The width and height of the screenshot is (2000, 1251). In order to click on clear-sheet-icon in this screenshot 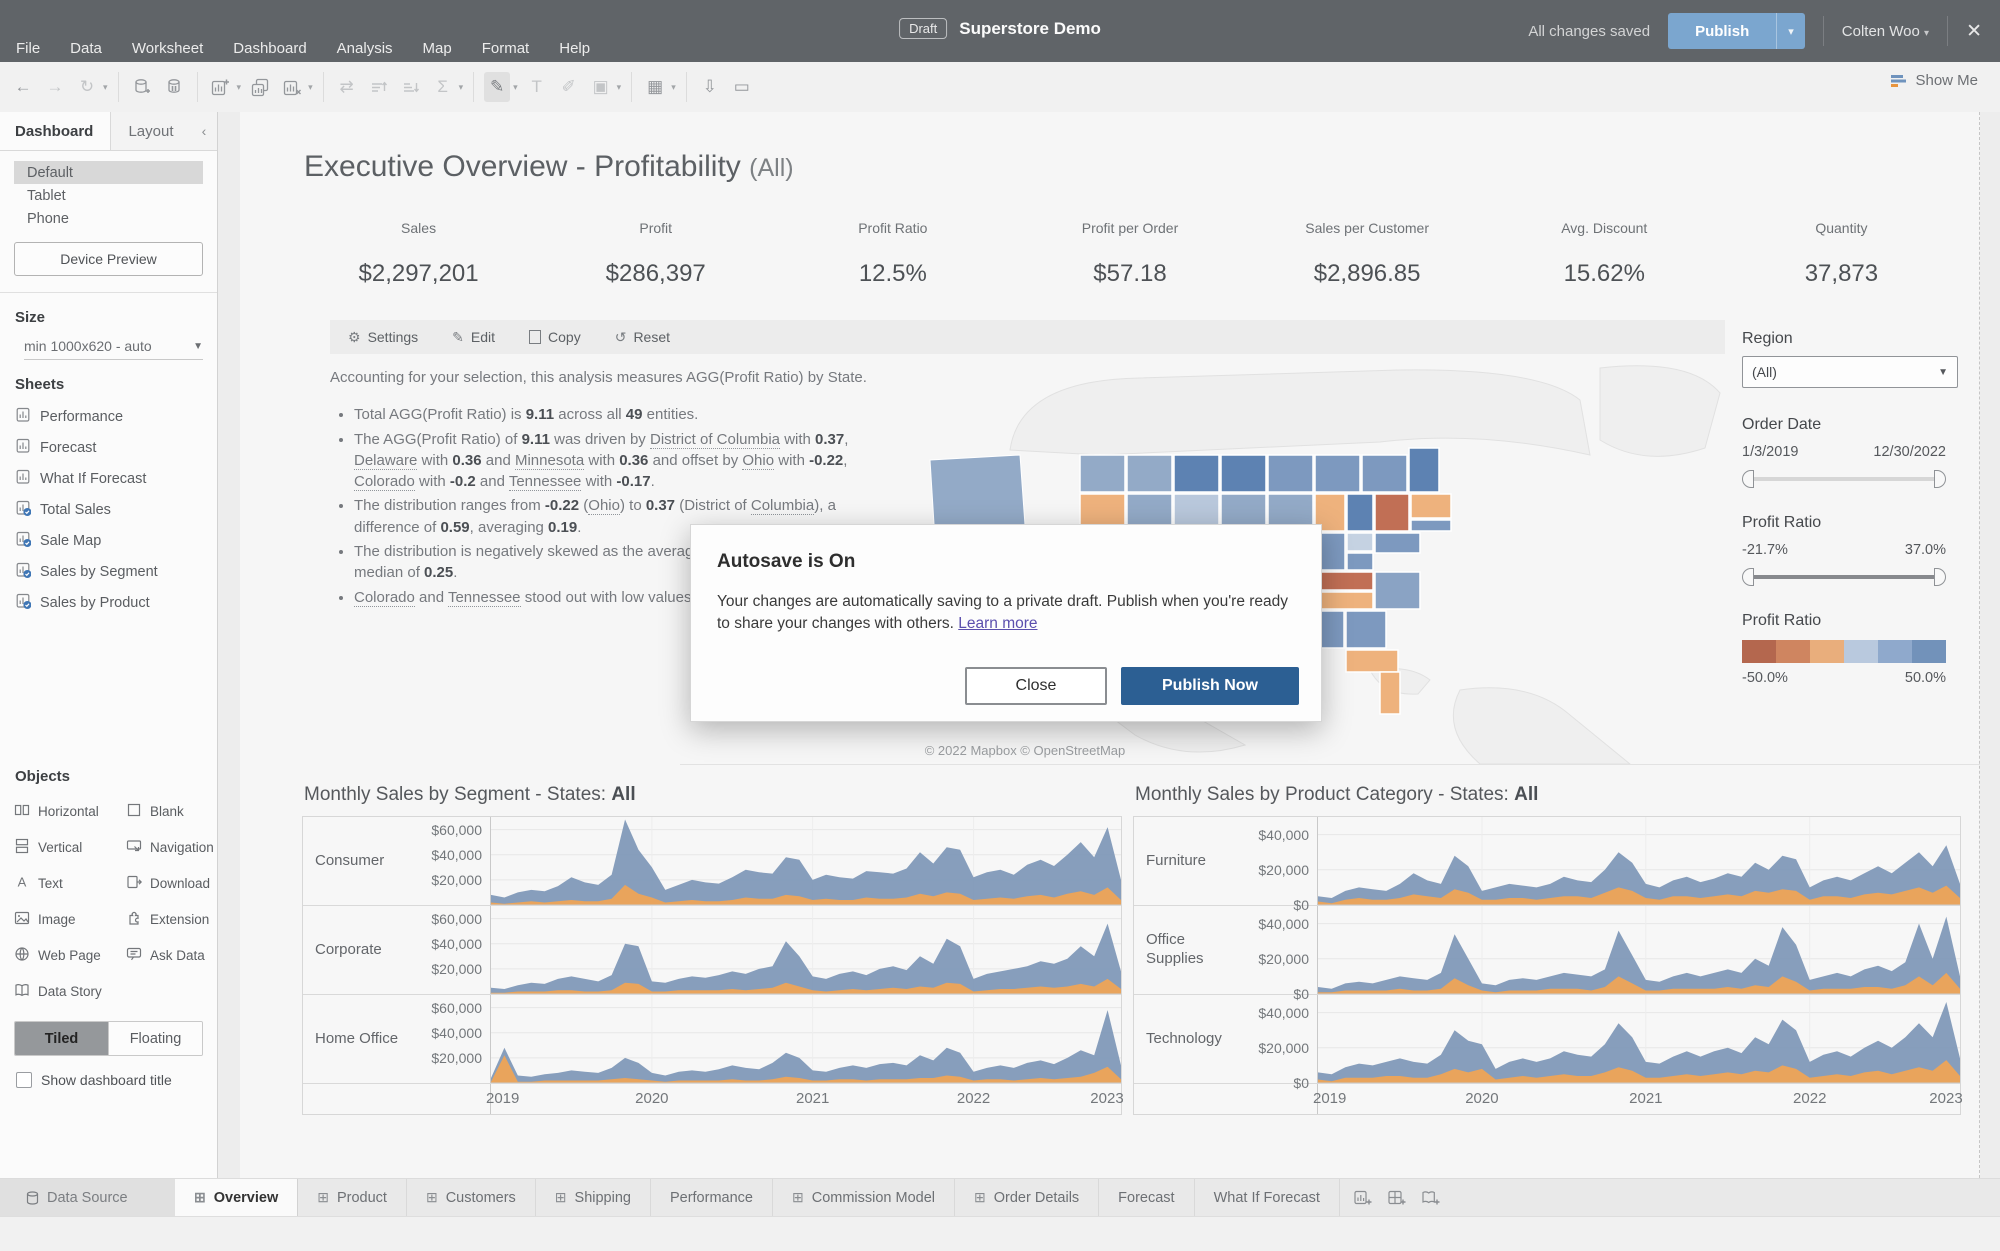, I will do `click(292, 87)`.